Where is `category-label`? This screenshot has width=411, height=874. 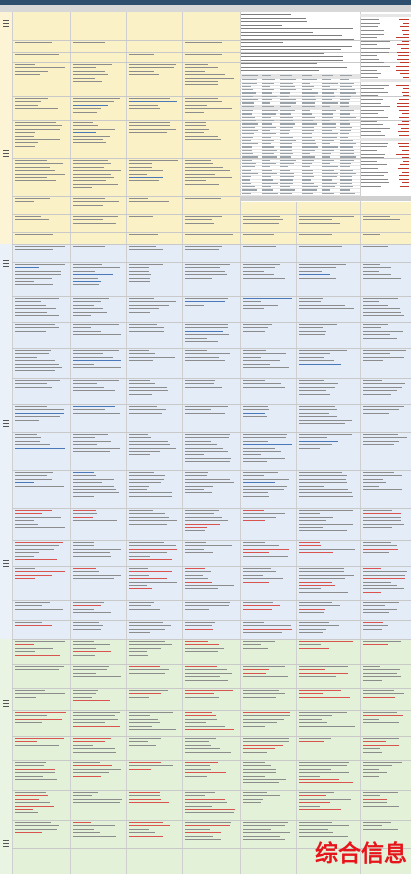 category-label is located at coordinates (6, 847).